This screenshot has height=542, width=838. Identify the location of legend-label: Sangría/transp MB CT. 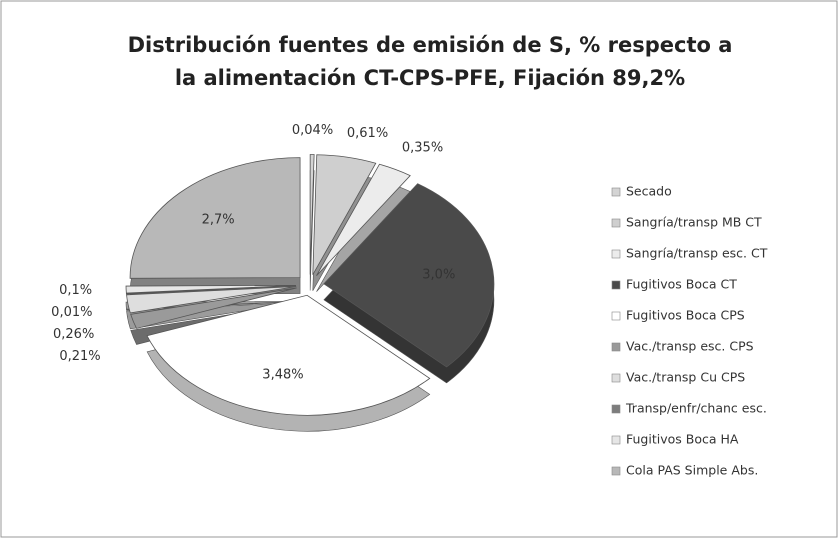
(694, 222).